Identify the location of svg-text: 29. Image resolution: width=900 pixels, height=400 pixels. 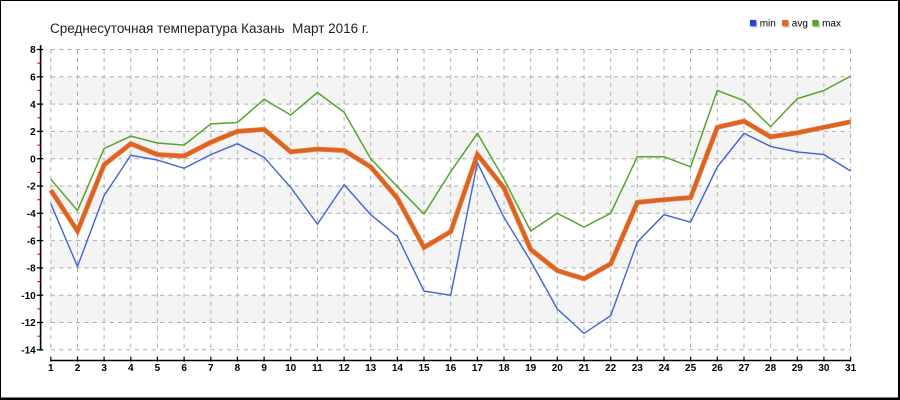
(798, 368).